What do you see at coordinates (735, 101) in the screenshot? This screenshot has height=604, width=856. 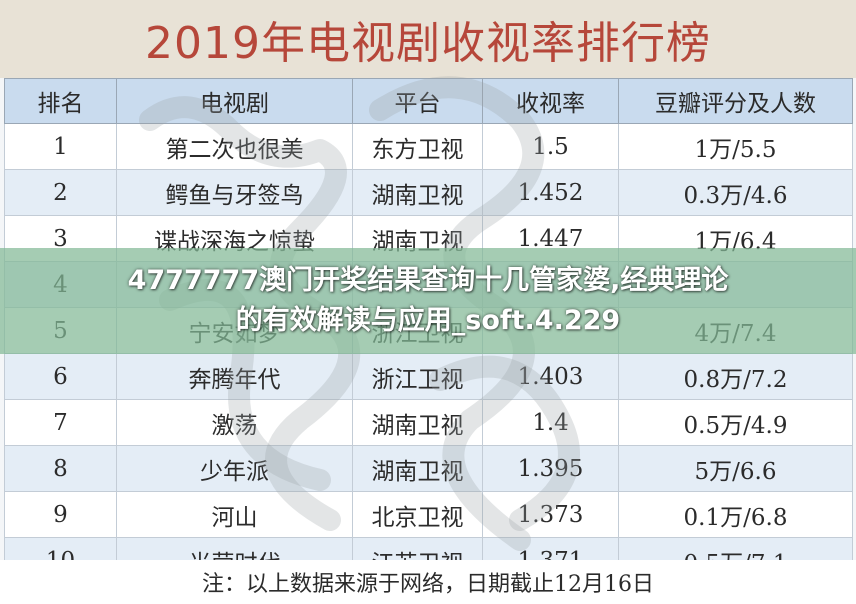 I see `column-header-douban: 豆瓣评分及人数` at bounding box center [735, 101].